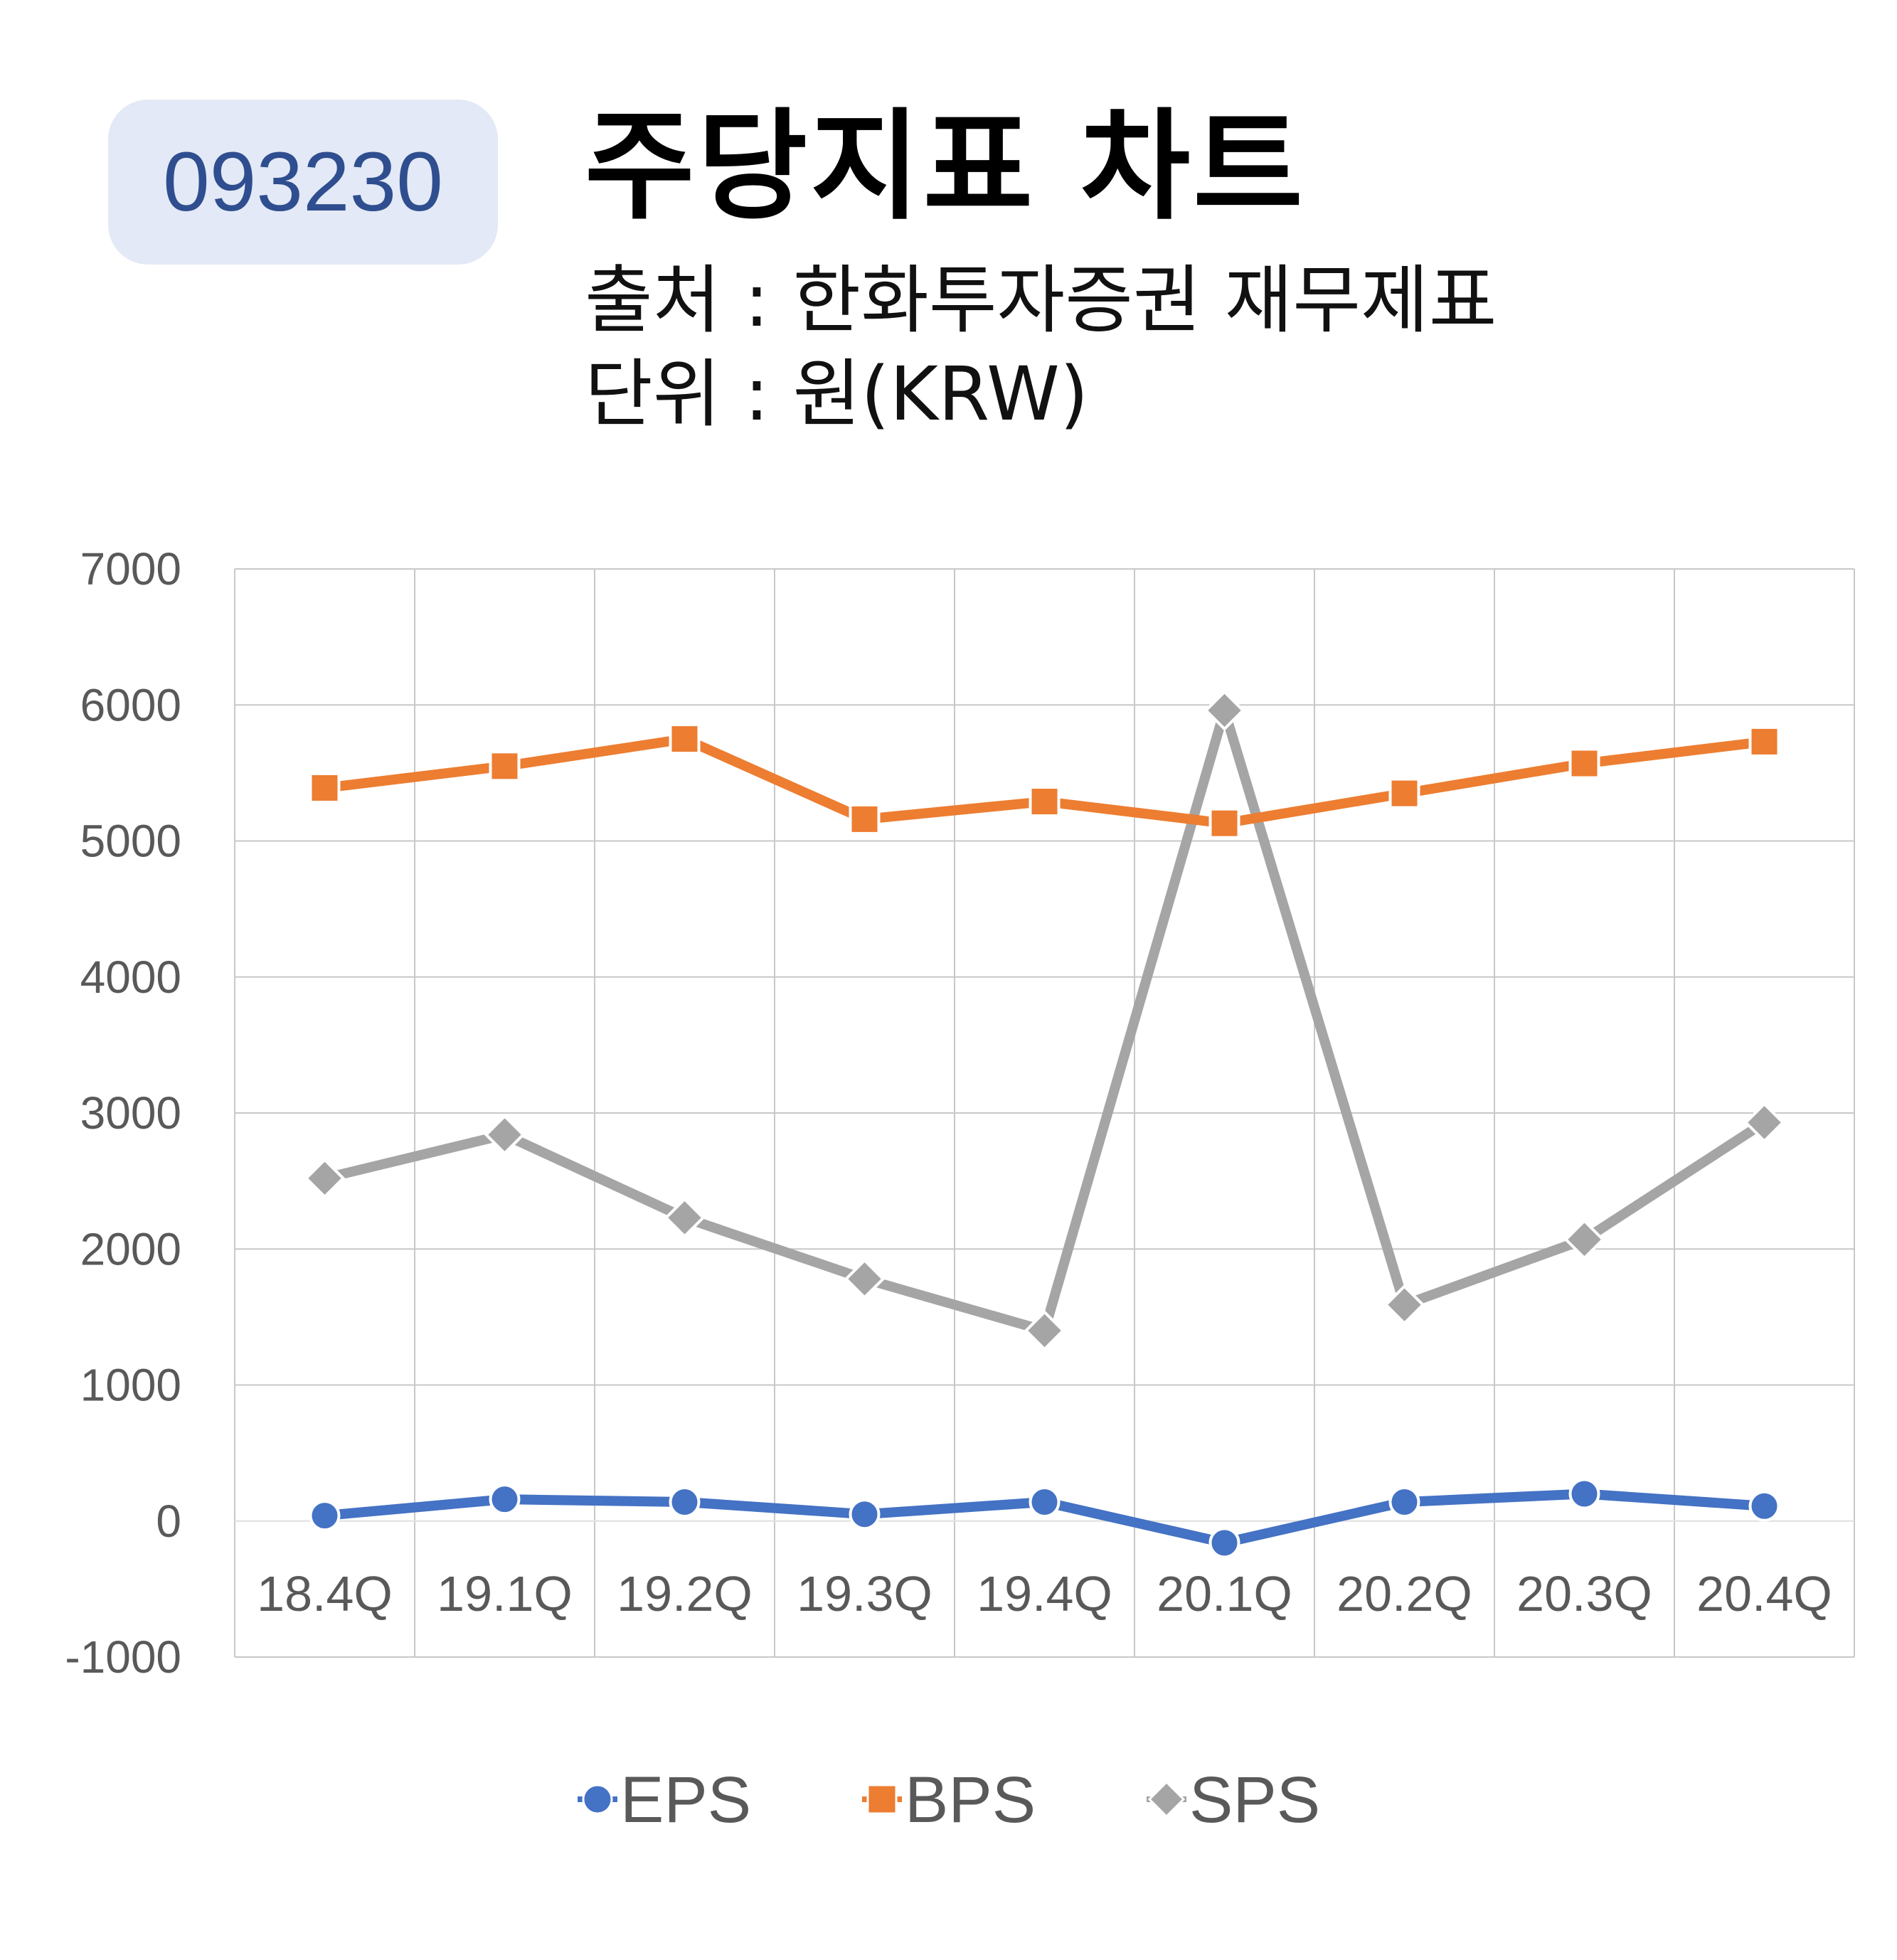 The image size is (1897, 1960). Describe the element at coordinates (303, 182) in the screenshot. I see `ticker-badge: 093230` at that location.